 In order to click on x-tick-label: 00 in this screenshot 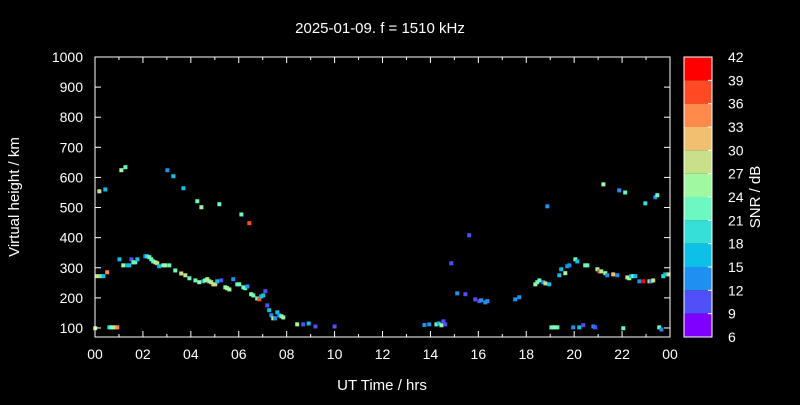, I will do `click(95, 354)`.